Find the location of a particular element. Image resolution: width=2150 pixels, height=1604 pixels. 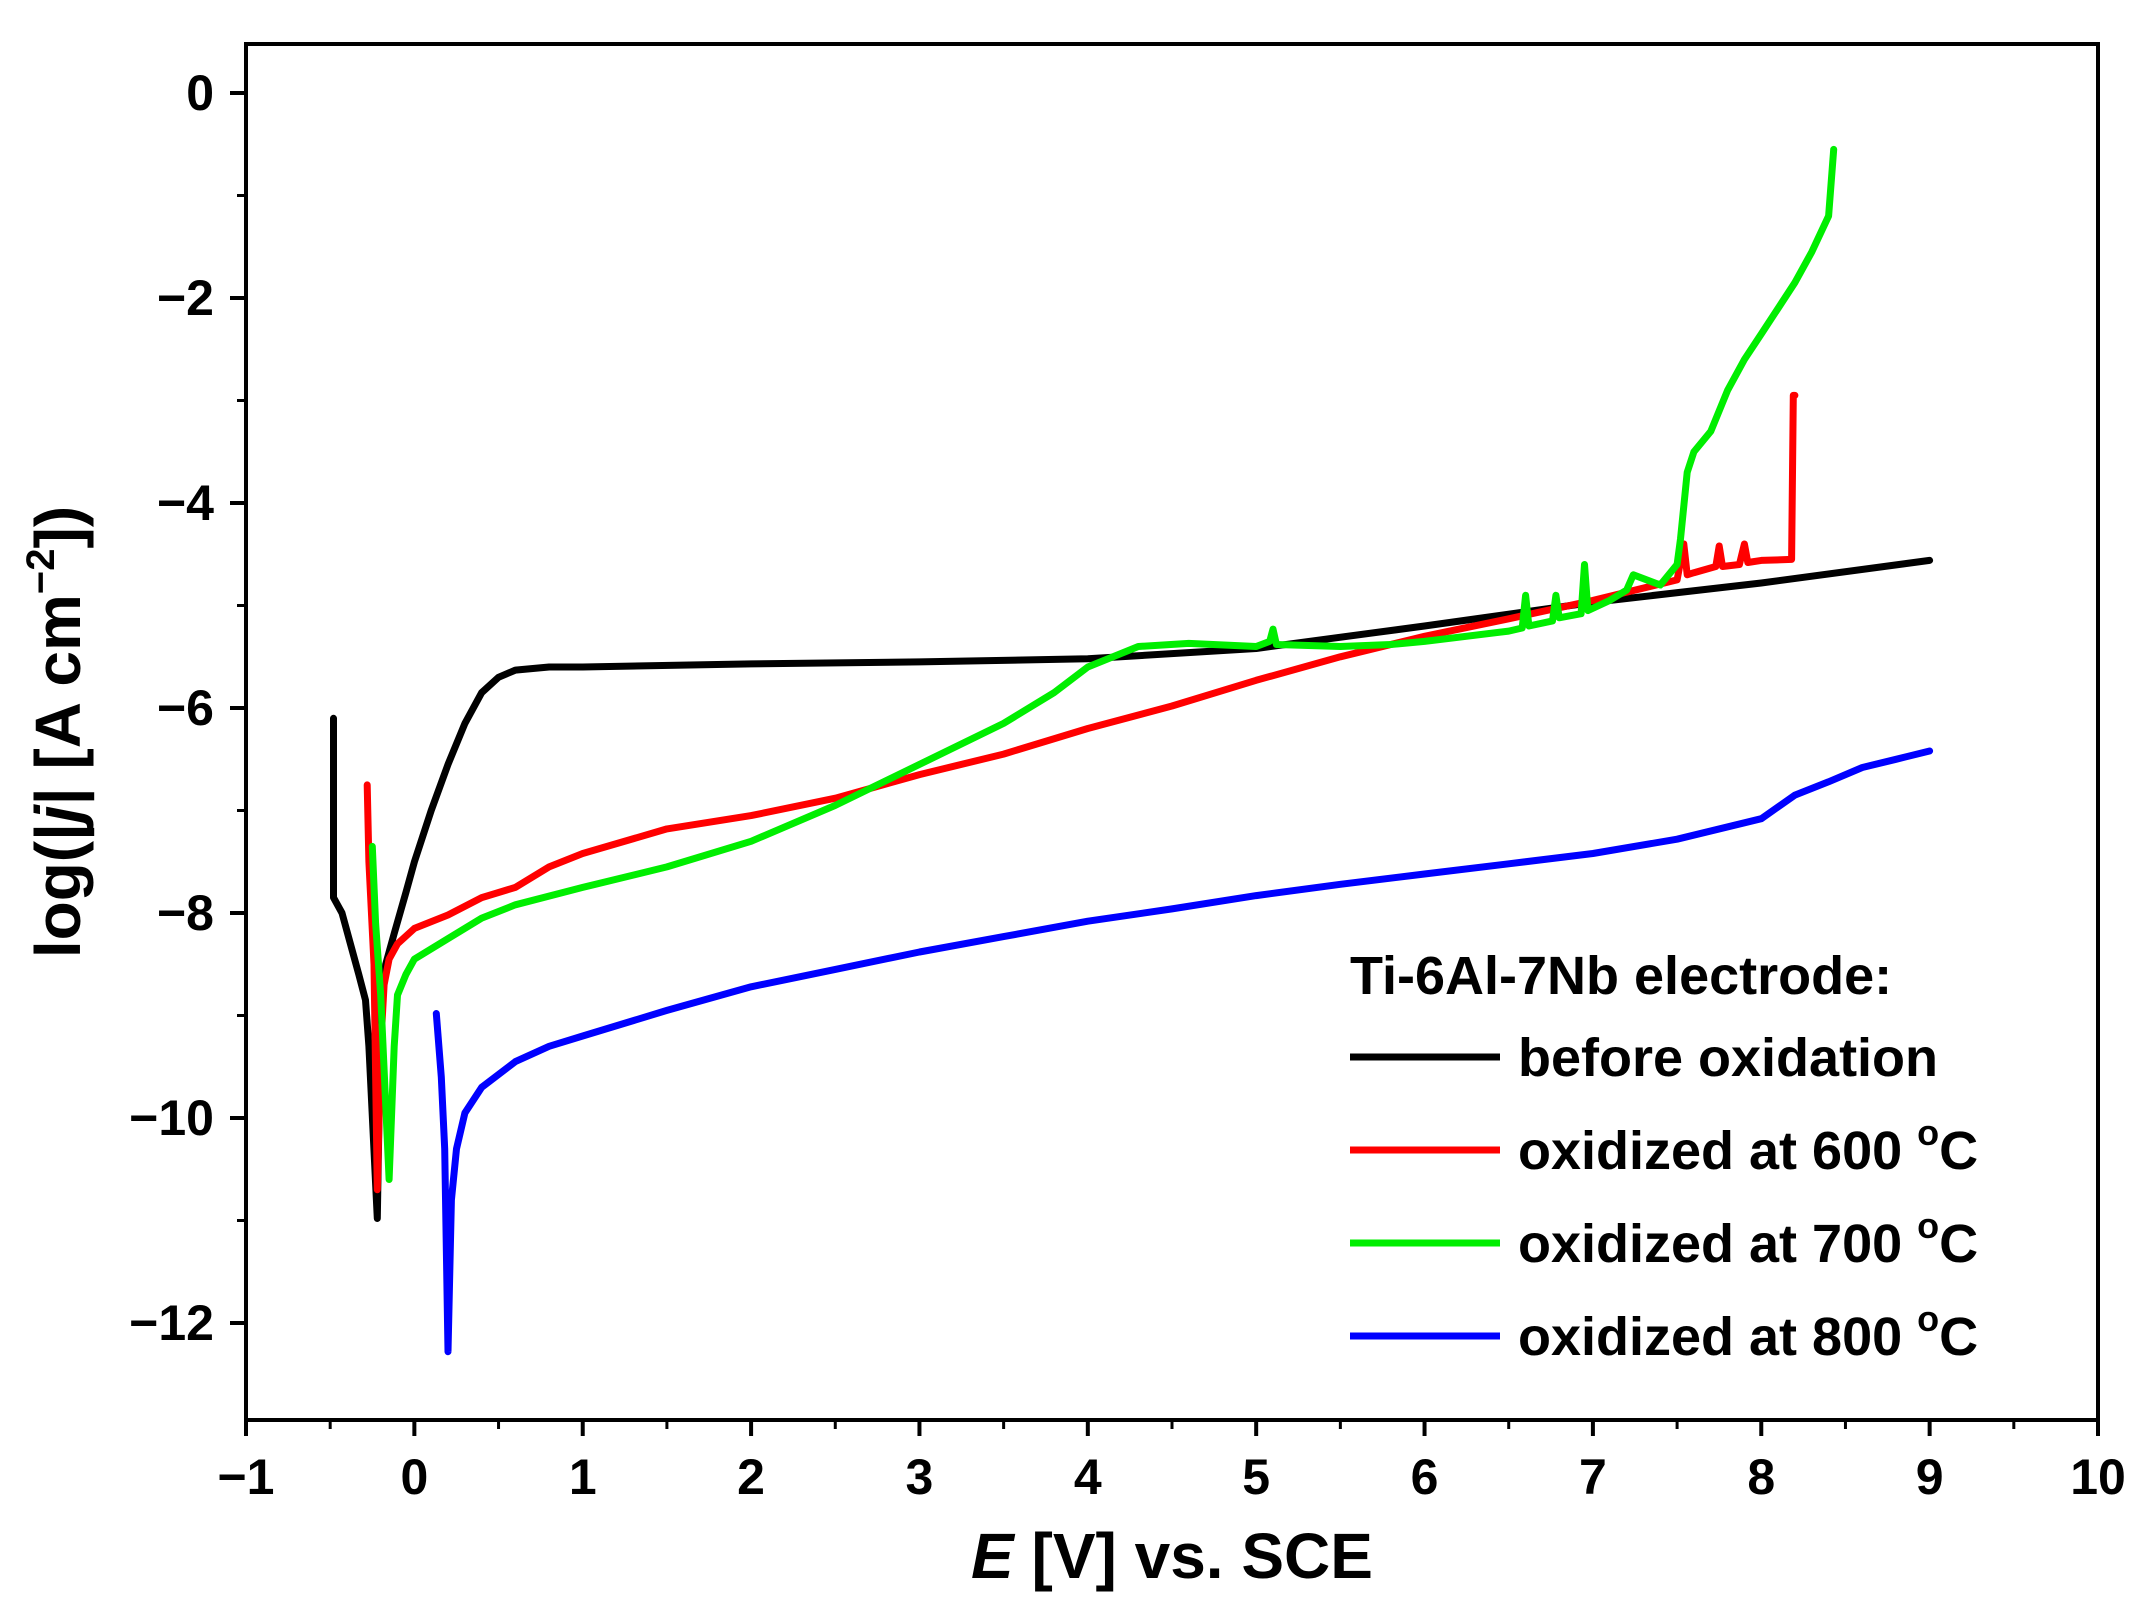

legend-label-3: oxidized at 800 oC is located at coordinates (1748, 1332).